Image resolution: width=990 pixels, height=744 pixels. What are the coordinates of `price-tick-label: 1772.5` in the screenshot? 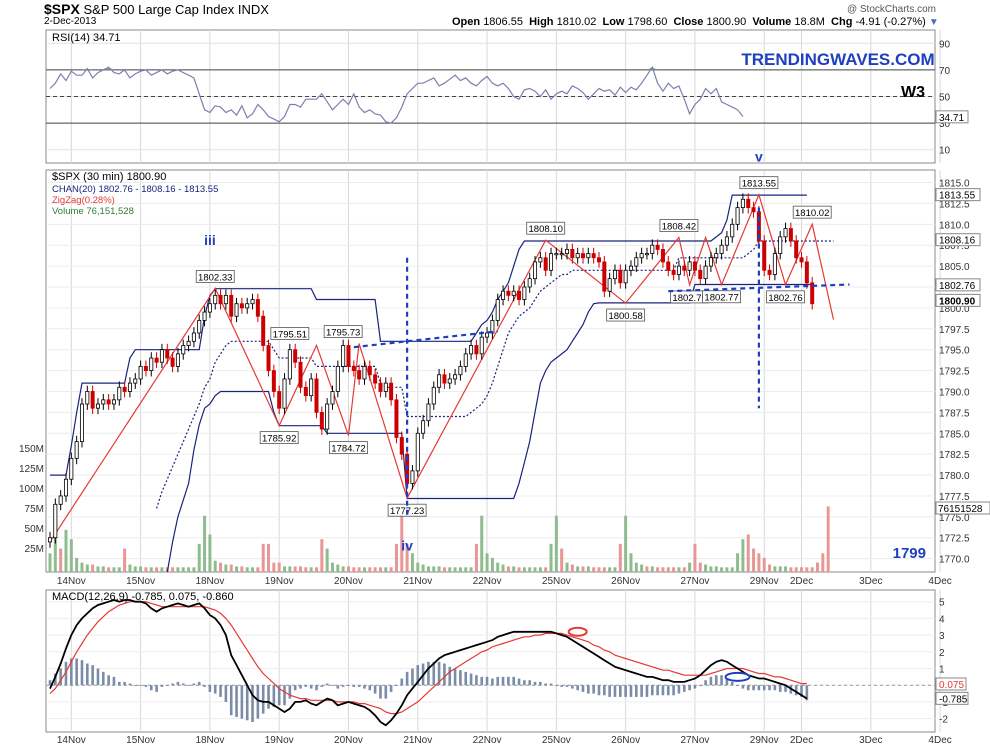 It's located at (954, 539).